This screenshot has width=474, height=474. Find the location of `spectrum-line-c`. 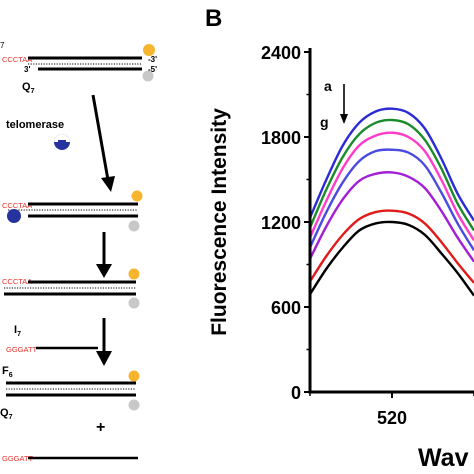

spectrum-line-c is located at coordinates (391, 186).